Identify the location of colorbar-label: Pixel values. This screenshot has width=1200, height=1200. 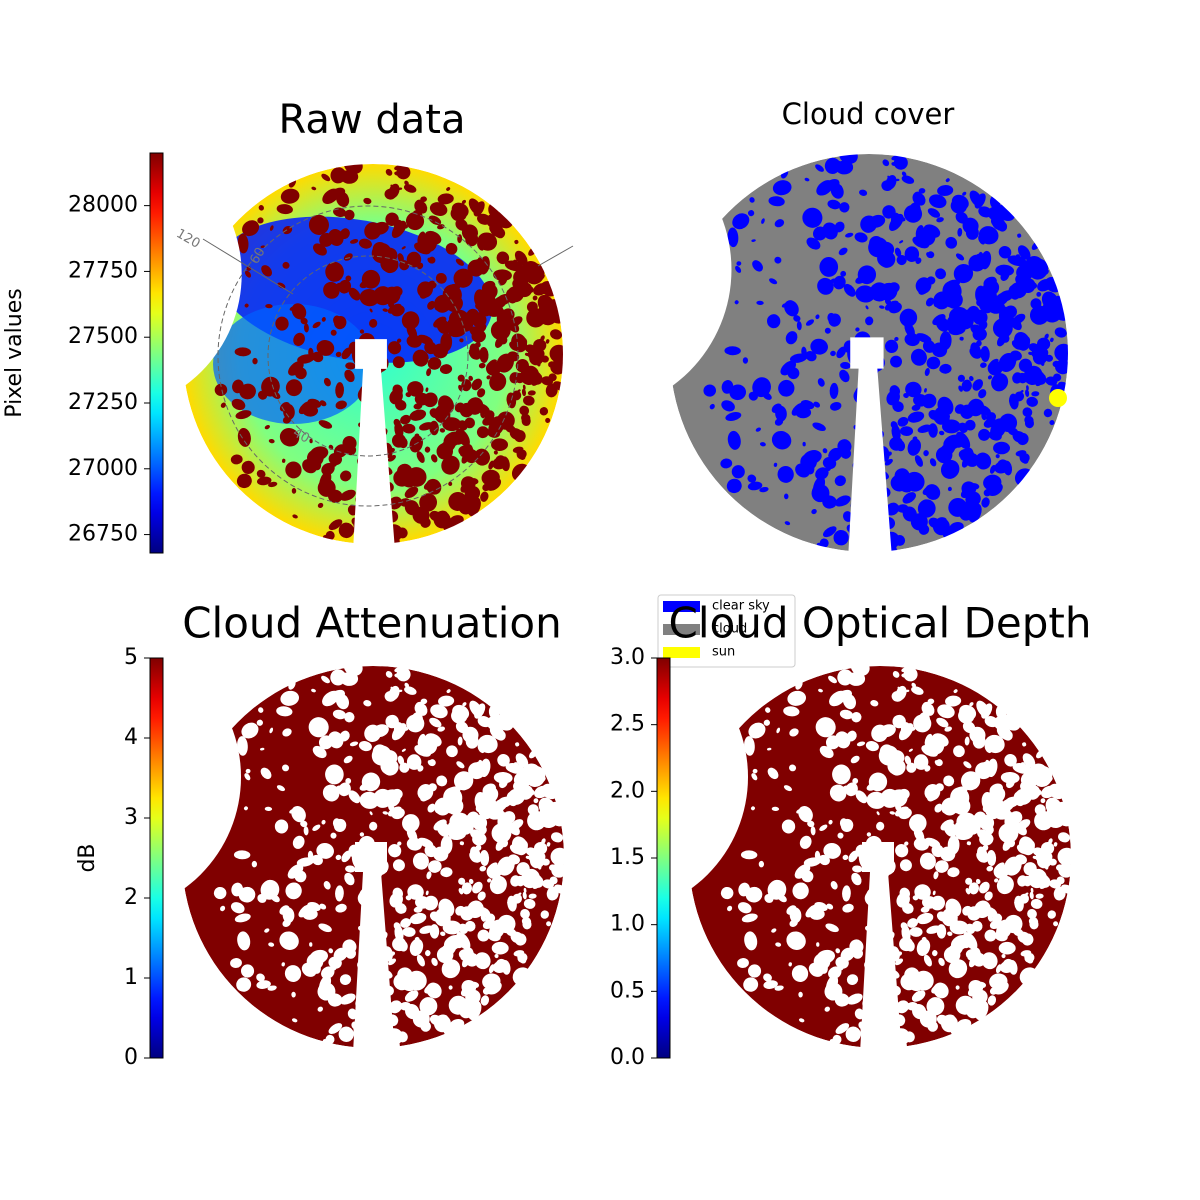
(14, 352).